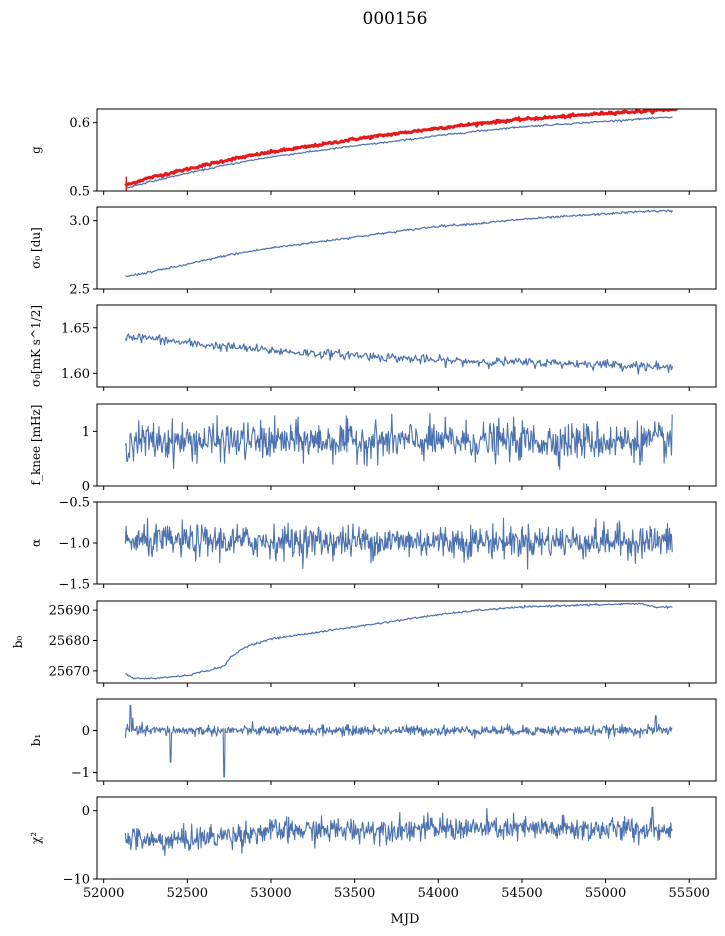  I want to click on x-axis-label: MJD, so click(405, 919).